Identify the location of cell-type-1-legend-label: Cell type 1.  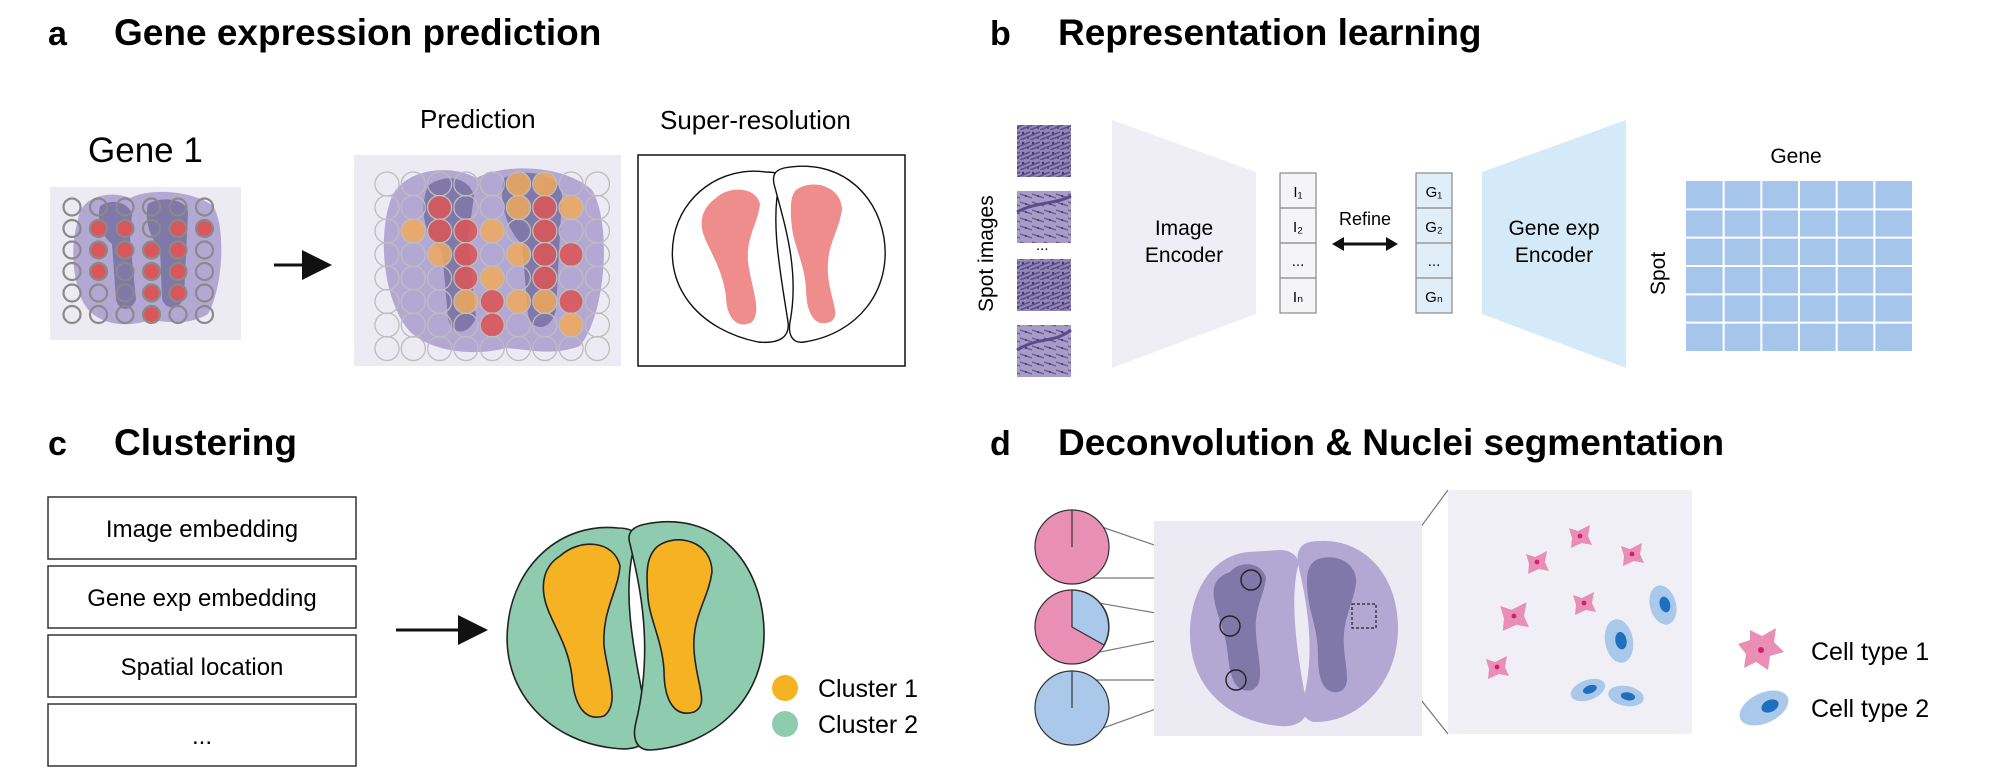
(1870, 652).